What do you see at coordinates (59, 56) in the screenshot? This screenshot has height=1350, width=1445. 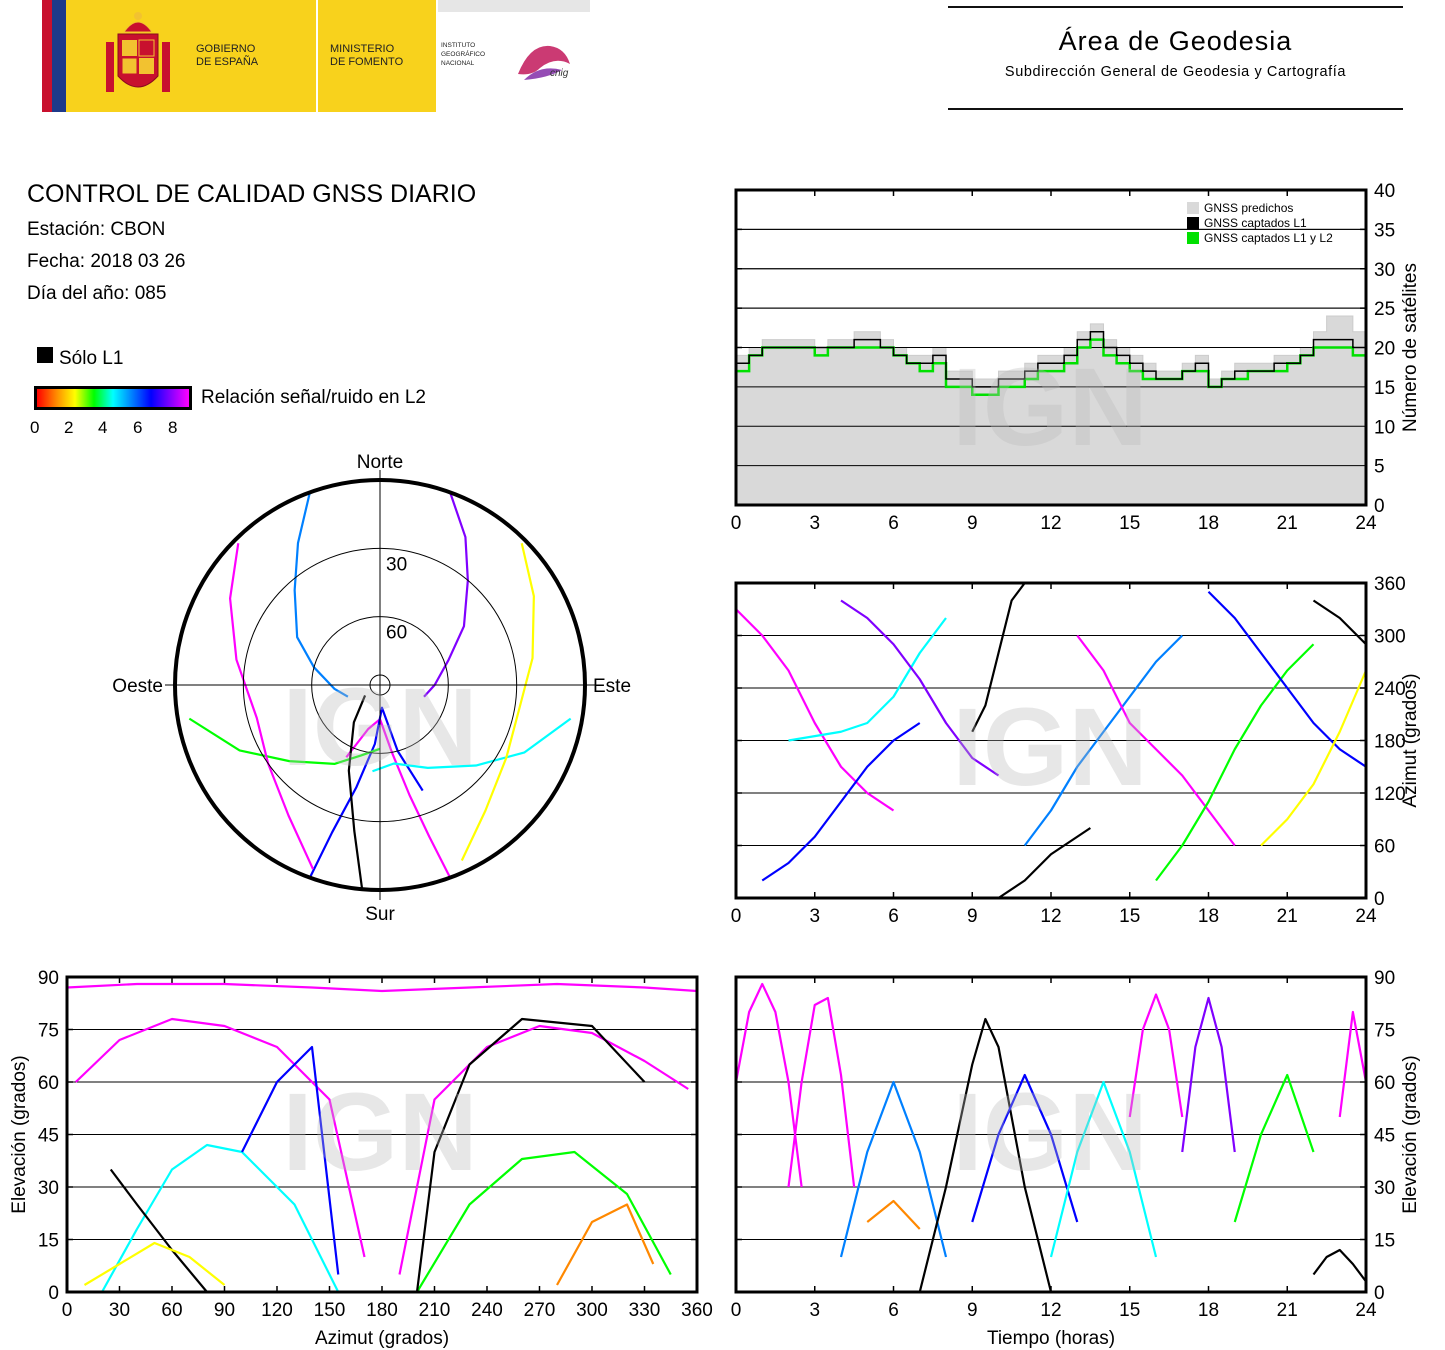 I see `eu-stripe-blue` at bounding box center [59, 56].